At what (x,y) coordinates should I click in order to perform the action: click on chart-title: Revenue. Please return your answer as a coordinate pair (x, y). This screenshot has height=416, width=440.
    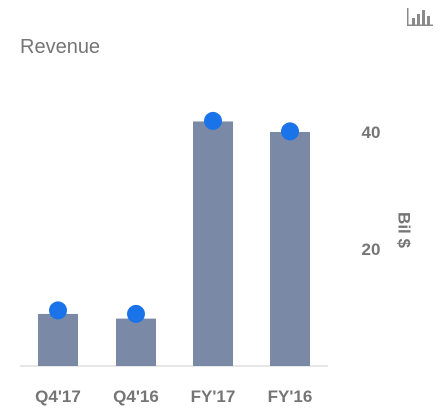
    Looking at the image, I should click on (60, 47).